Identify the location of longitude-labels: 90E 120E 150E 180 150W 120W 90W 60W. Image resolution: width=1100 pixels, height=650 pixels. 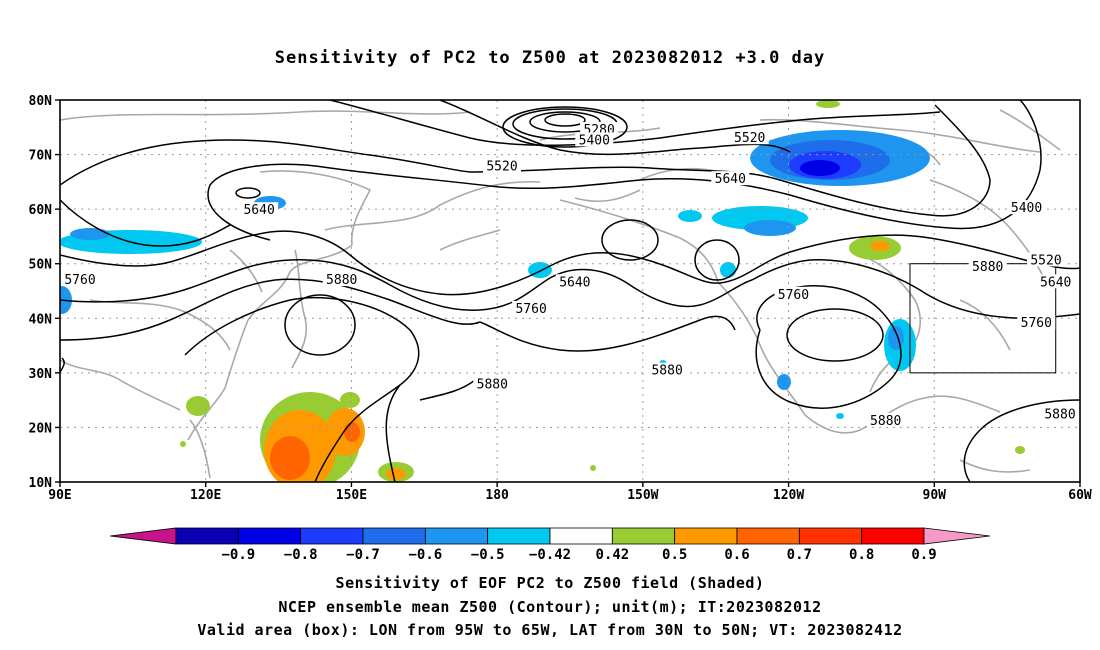
(570, 495).